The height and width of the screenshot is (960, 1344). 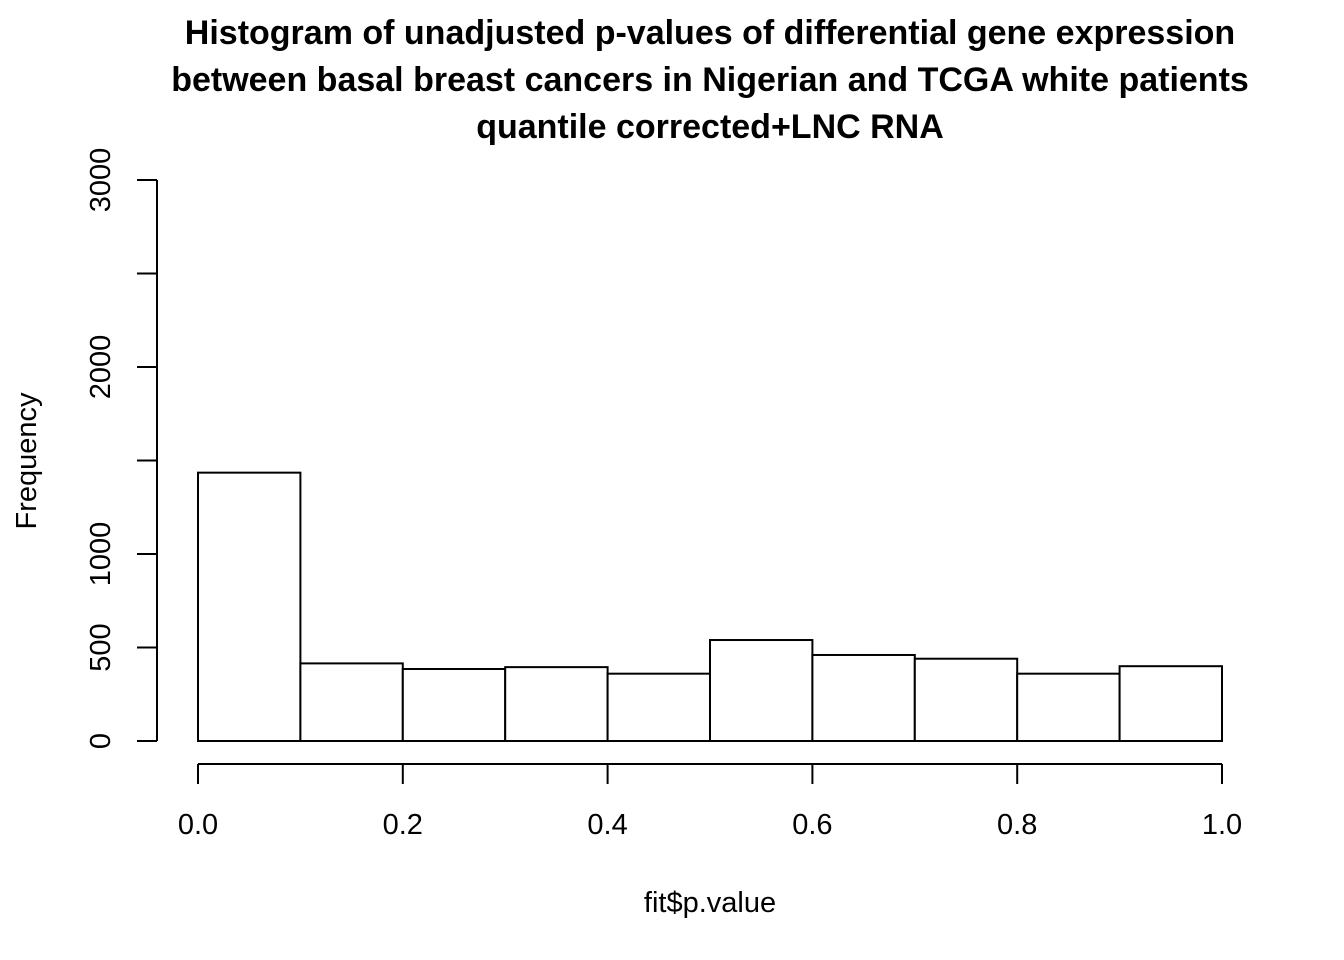 What do you see at coordinates (710, 127) in the screenshot?
I see `title-line-3: quantile corrected+LNC RNA` at bounding box center [710, 127].